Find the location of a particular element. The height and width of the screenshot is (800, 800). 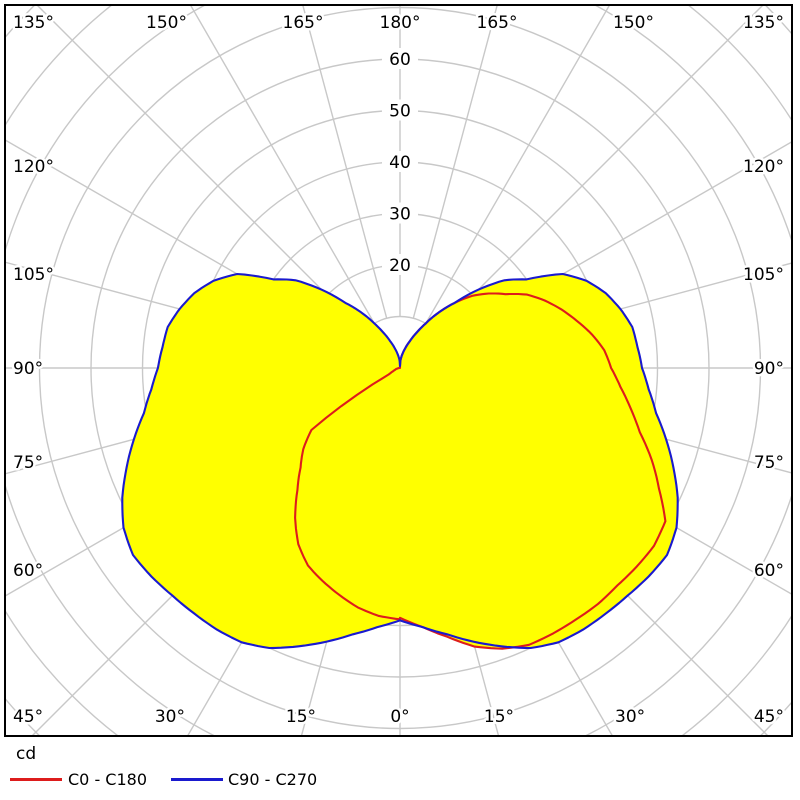

angle-label: 0° is located at coordinates (399, 717).